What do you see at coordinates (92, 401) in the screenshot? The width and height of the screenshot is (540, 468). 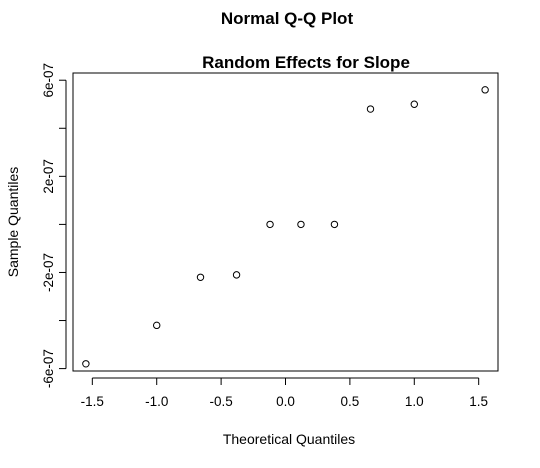 I see `x-tick-label: -1.5` at bounding box center [92, 401].